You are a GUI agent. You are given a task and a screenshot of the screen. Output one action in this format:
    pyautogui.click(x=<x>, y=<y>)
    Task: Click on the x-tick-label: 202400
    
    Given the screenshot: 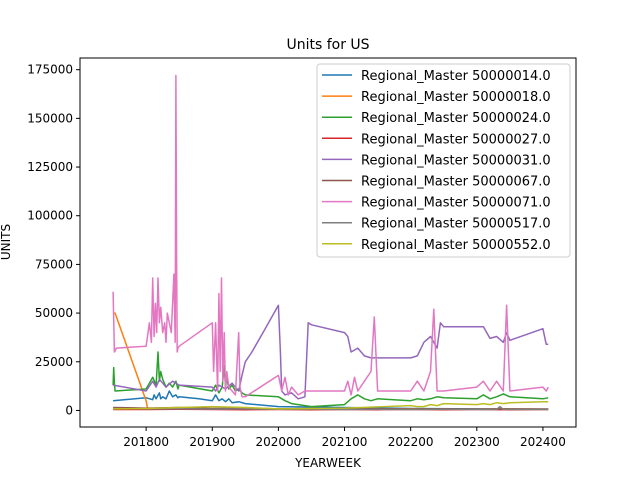 What is the action you would take?
    pyautogui.click(x=543, y=442)
    